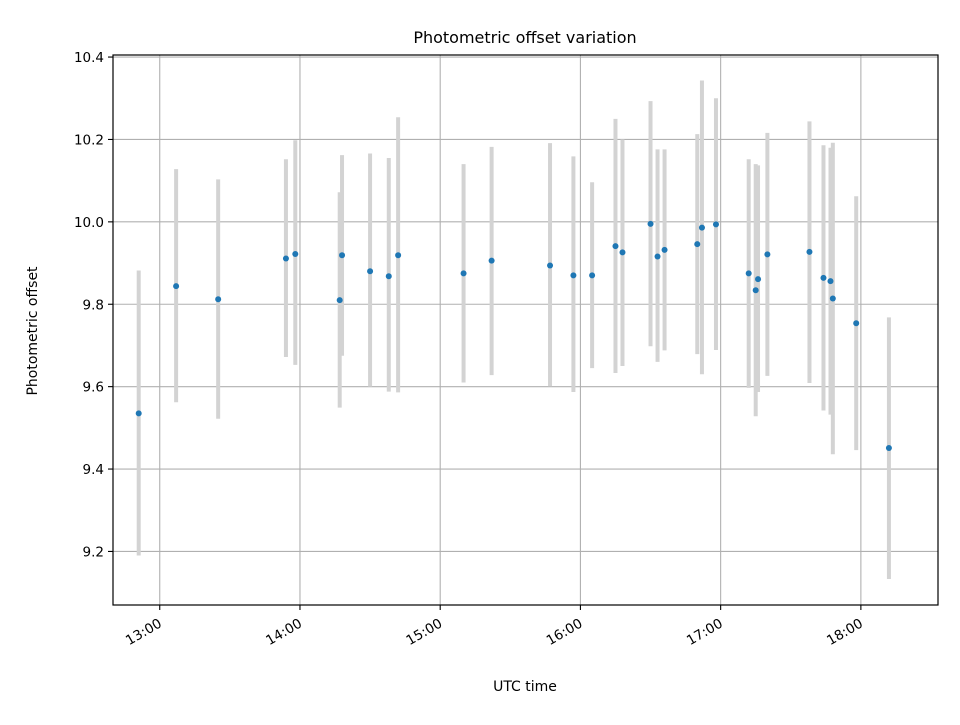 The width and height of the screenshot is (960, 725). I want to click on x-tick-label: 13:00, so click(144, 632).